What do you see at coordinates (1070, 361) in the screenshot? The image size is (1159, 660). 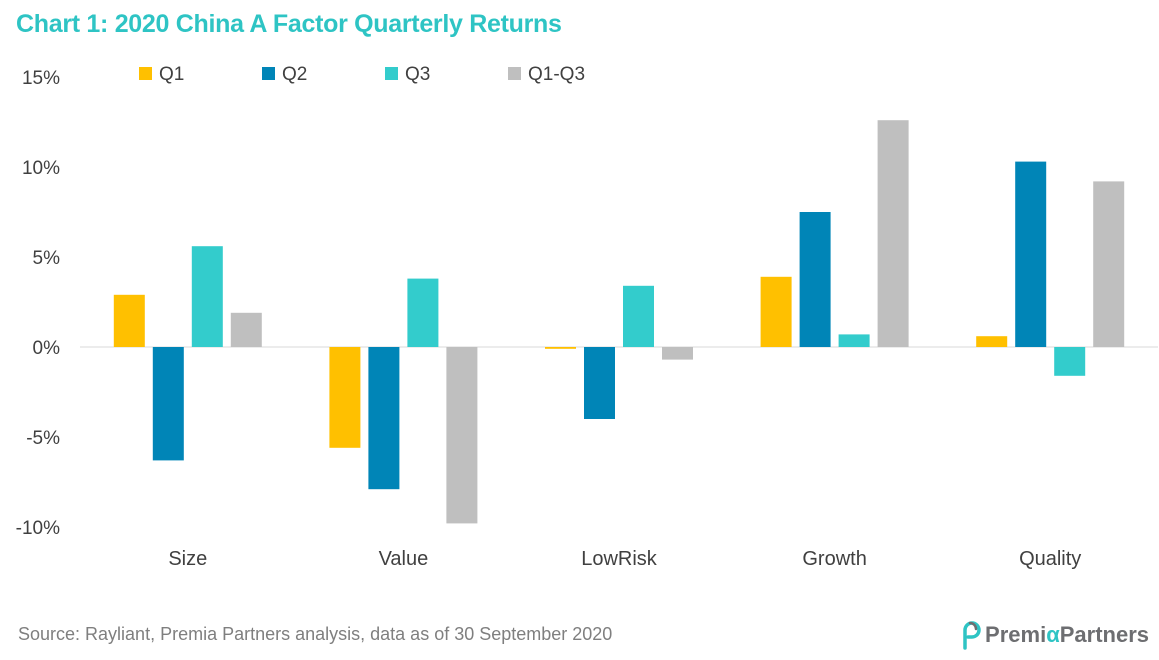 I see `bar-quality-q3` at bounding box center [1070, 361].